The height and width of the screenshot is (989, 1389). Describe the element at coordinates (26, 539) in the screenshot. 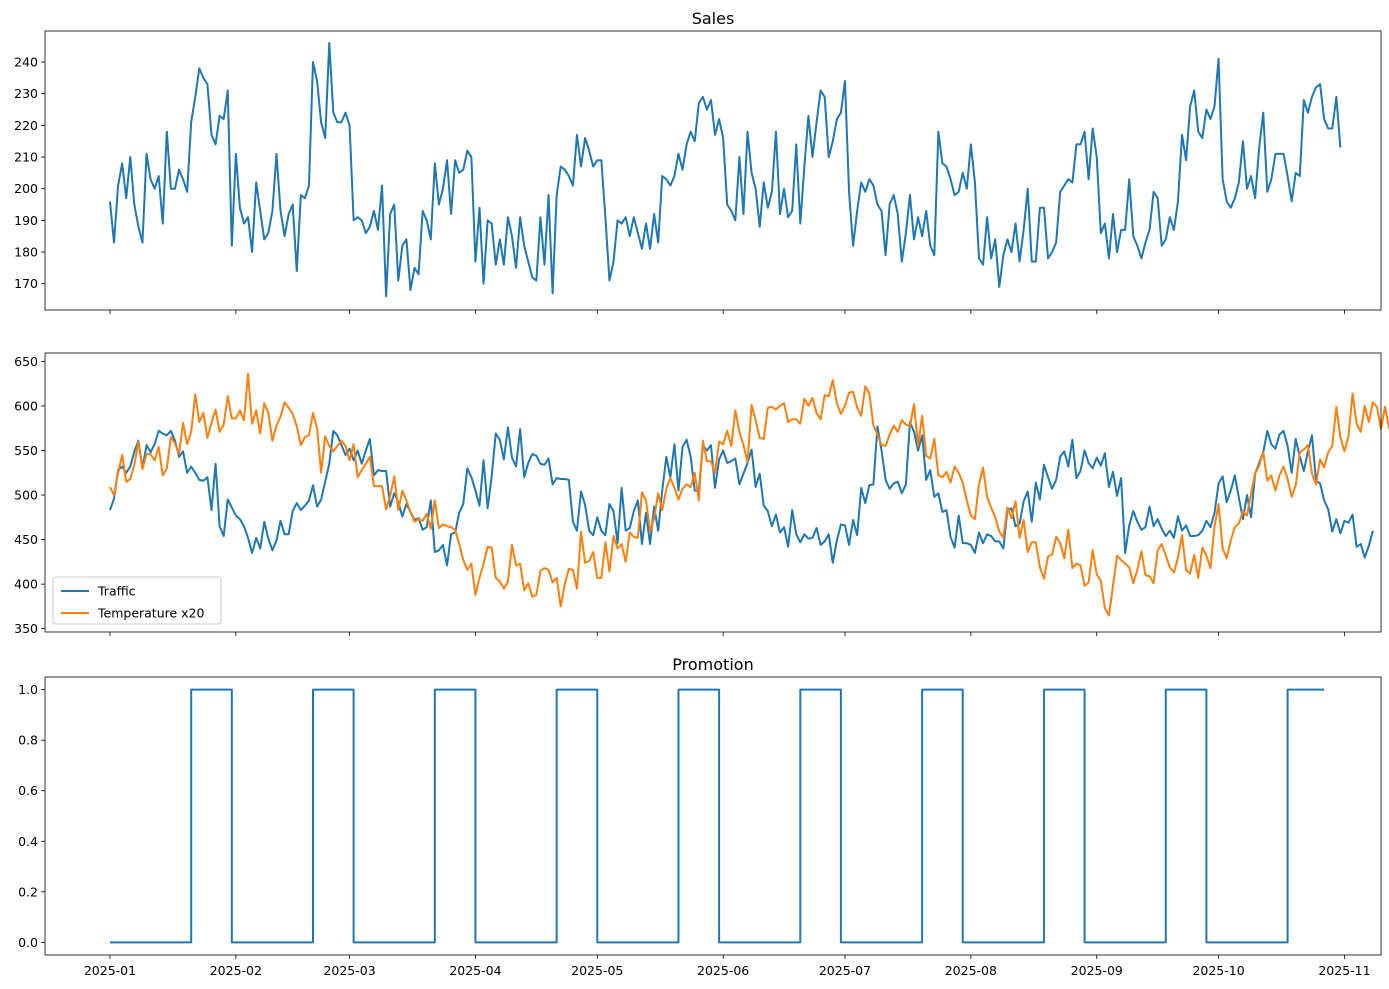

I see `y-tick-label: 450` at that location.